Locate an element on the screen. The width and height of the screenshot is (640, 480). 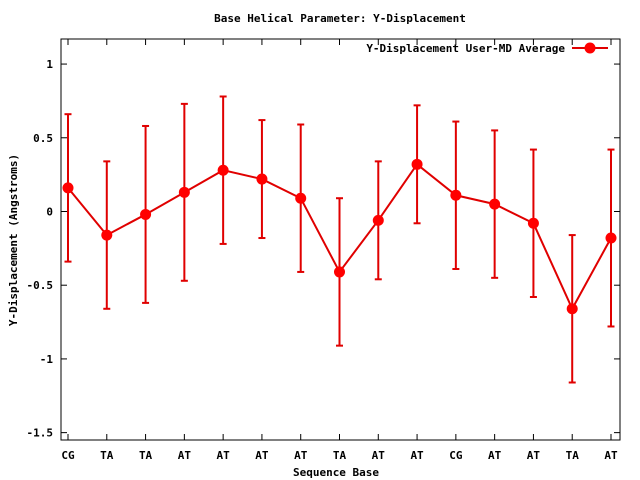
legend: Y-Displacement User-MD Average is located at coordinates (487, 48).